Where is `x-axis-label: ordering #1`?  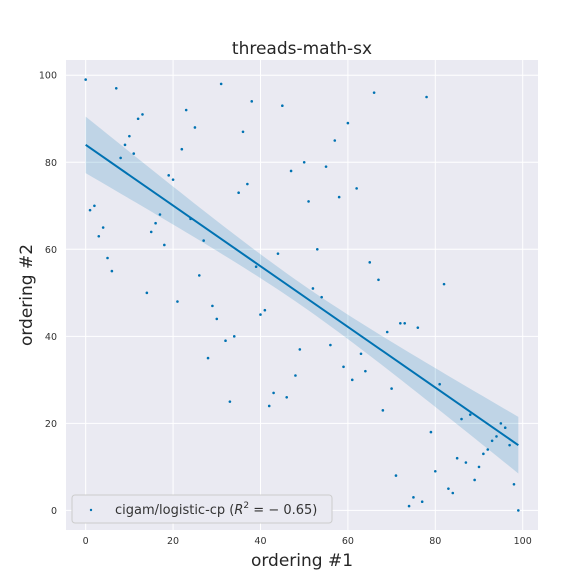
x-axis-label: ordering #1 is located at coordinates (302, 561).